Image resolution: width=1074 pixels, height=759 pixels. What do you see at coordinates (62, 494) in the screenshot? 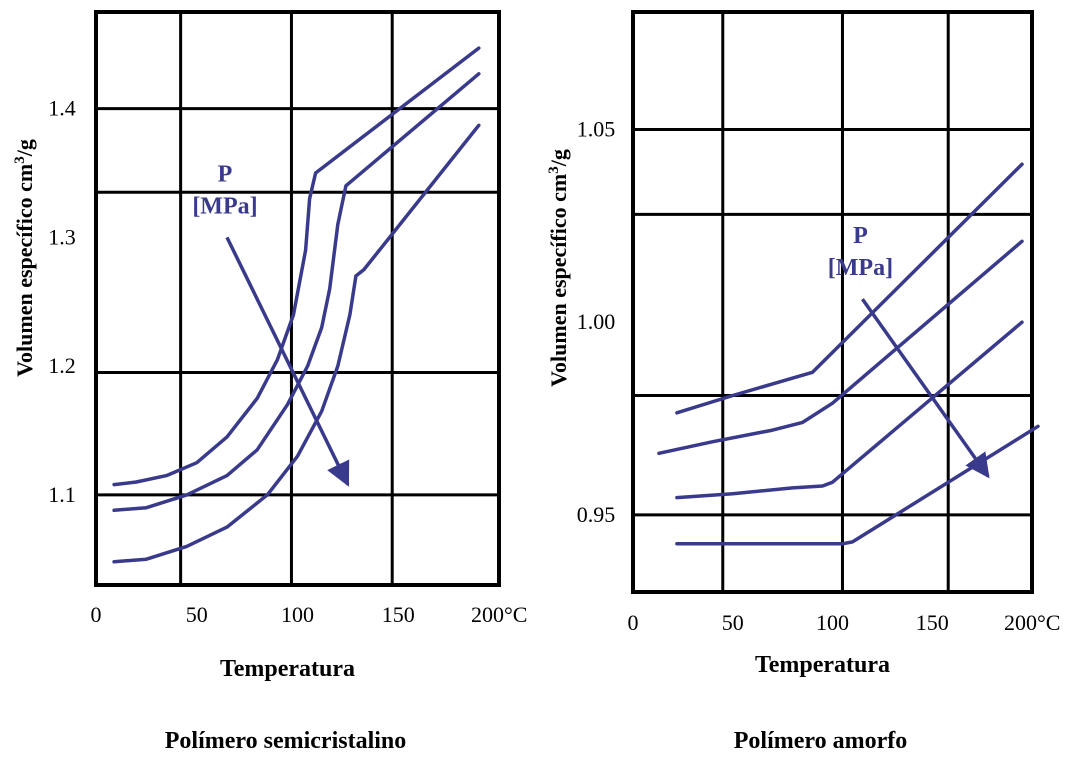
I see `y-tick-label: 1.1` at bounding box center [62, 494].